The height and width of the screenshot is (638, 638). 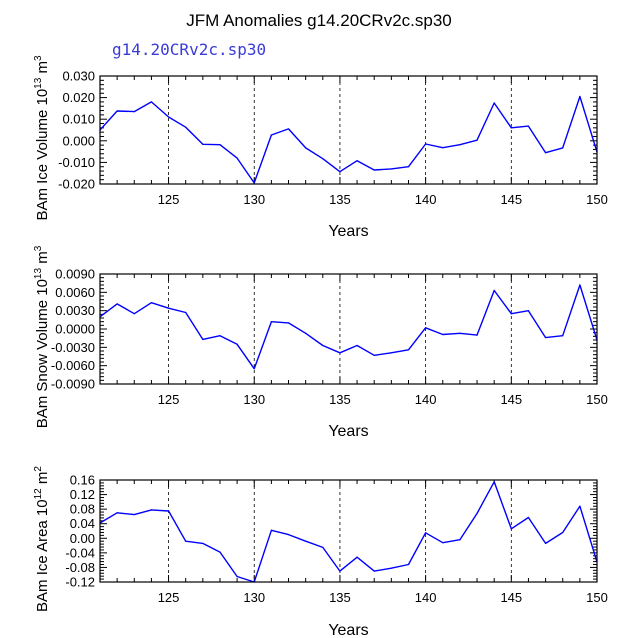 I want to click on y-tick-label: -0.020, so click(x=76, y=184).